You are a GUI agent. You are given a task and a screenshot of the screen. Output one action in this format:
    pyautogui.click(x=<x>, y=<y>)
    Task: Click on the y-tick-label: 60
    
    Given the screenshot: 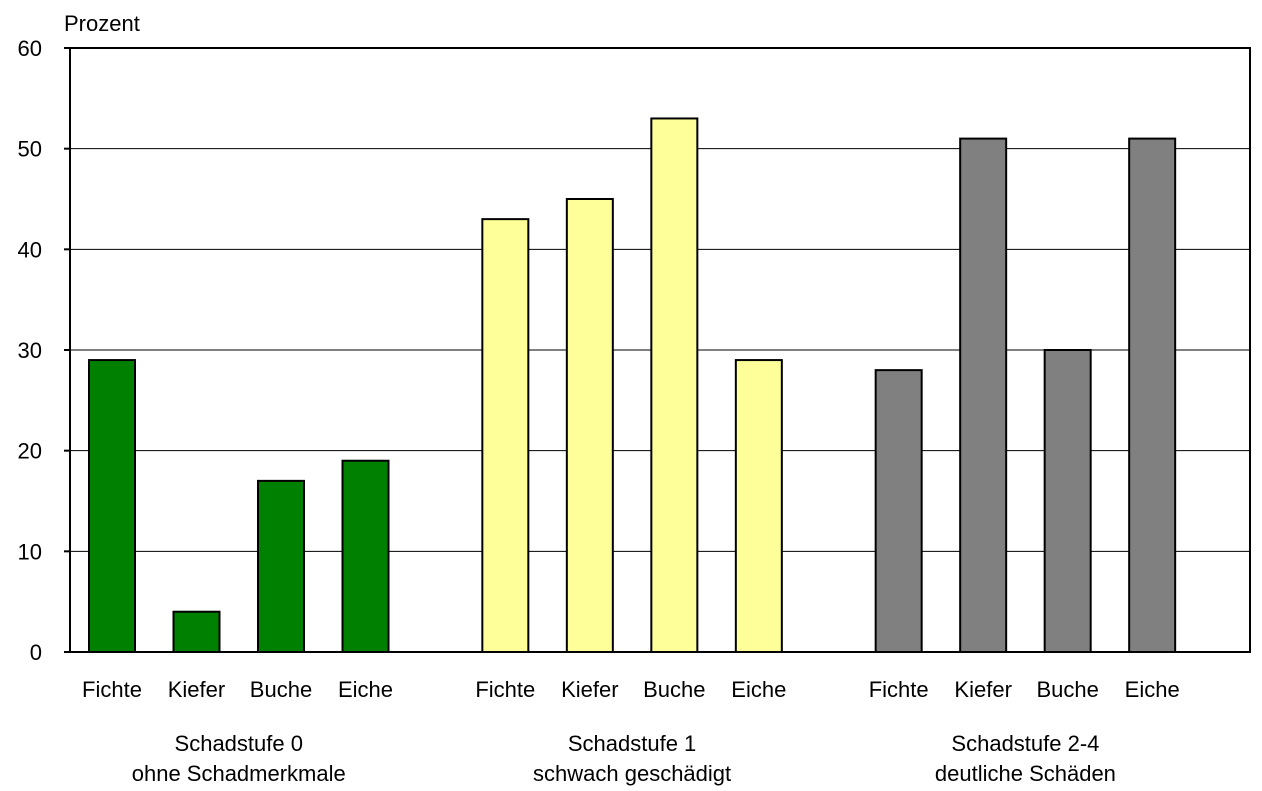 What is the action you would take?
    pyautogui.click(x=30, y=48)
    